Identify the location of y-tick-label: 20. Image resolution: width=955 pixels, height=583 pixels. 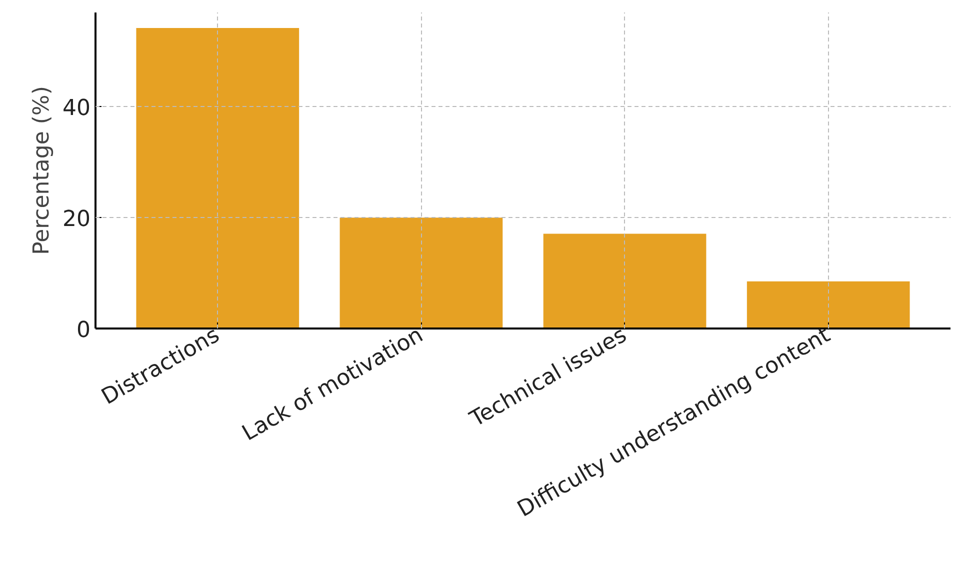
(76, 219).